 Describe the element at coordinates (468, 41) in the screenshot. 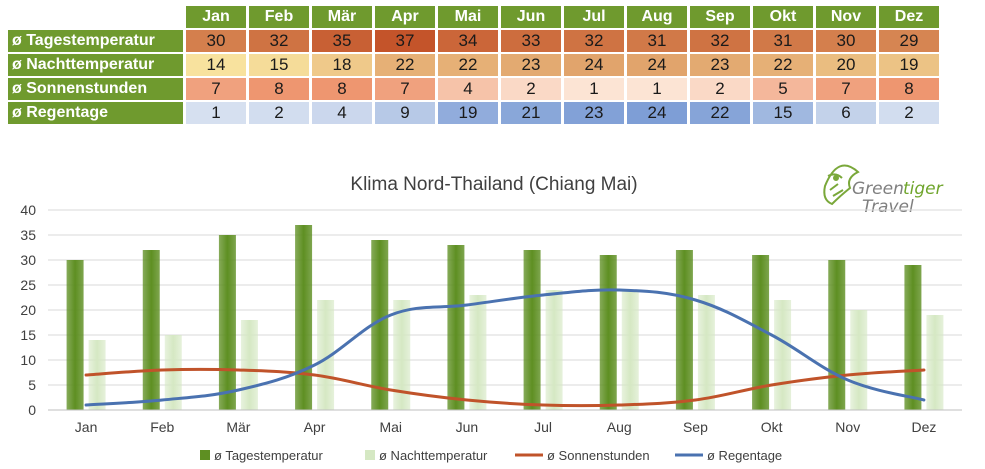

I see `table-cell: 34` at that location.